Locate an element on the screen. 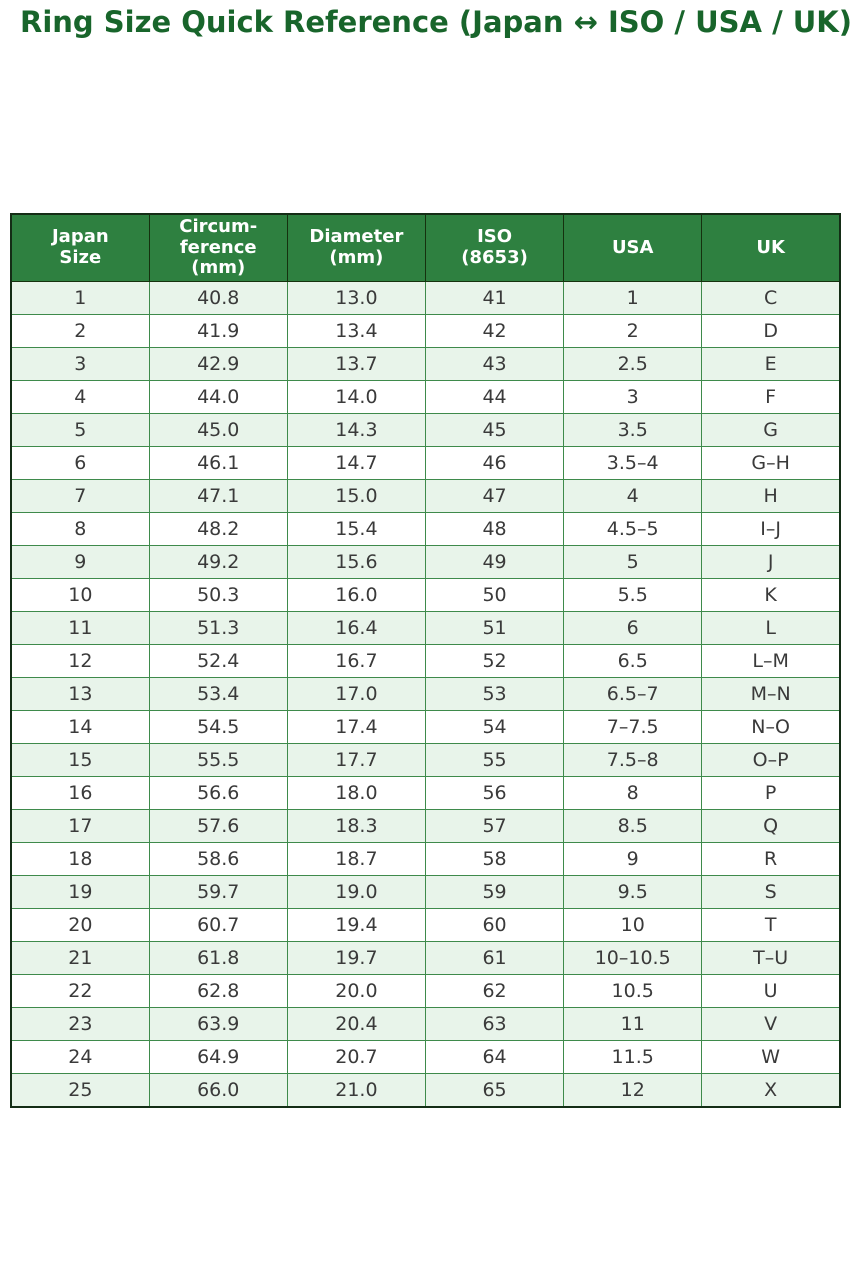  table-cell: 10.5 is located at coordinates (633, 991).